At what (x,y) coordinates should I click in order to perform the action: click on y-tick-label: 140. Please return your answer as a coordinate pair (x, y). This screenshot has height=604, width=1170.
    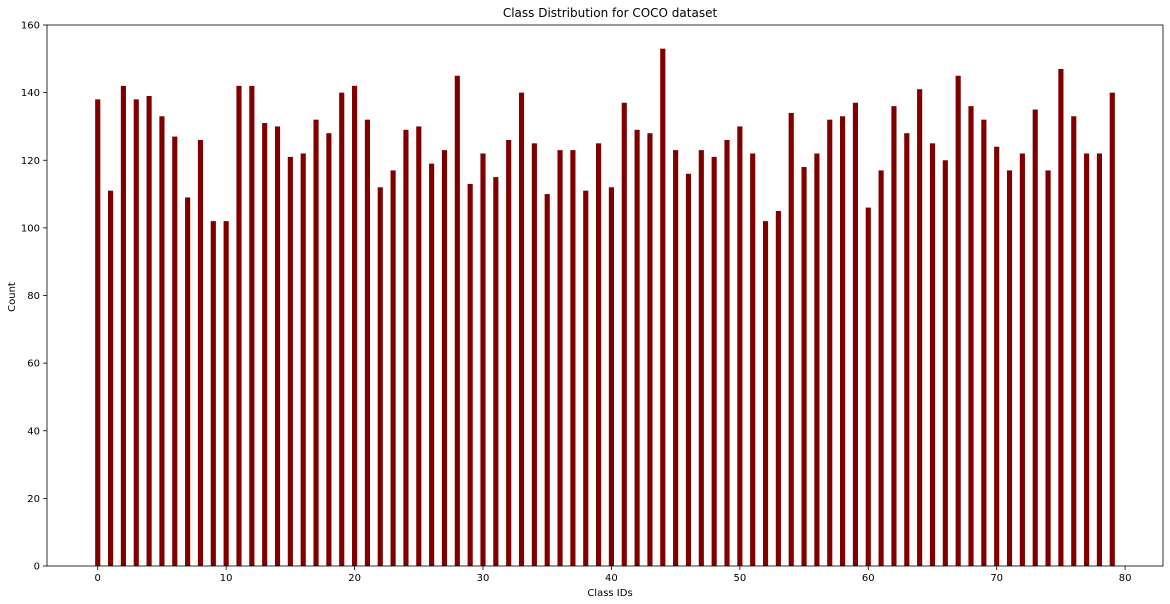
    Looking at the image, I should click on (30, 93).